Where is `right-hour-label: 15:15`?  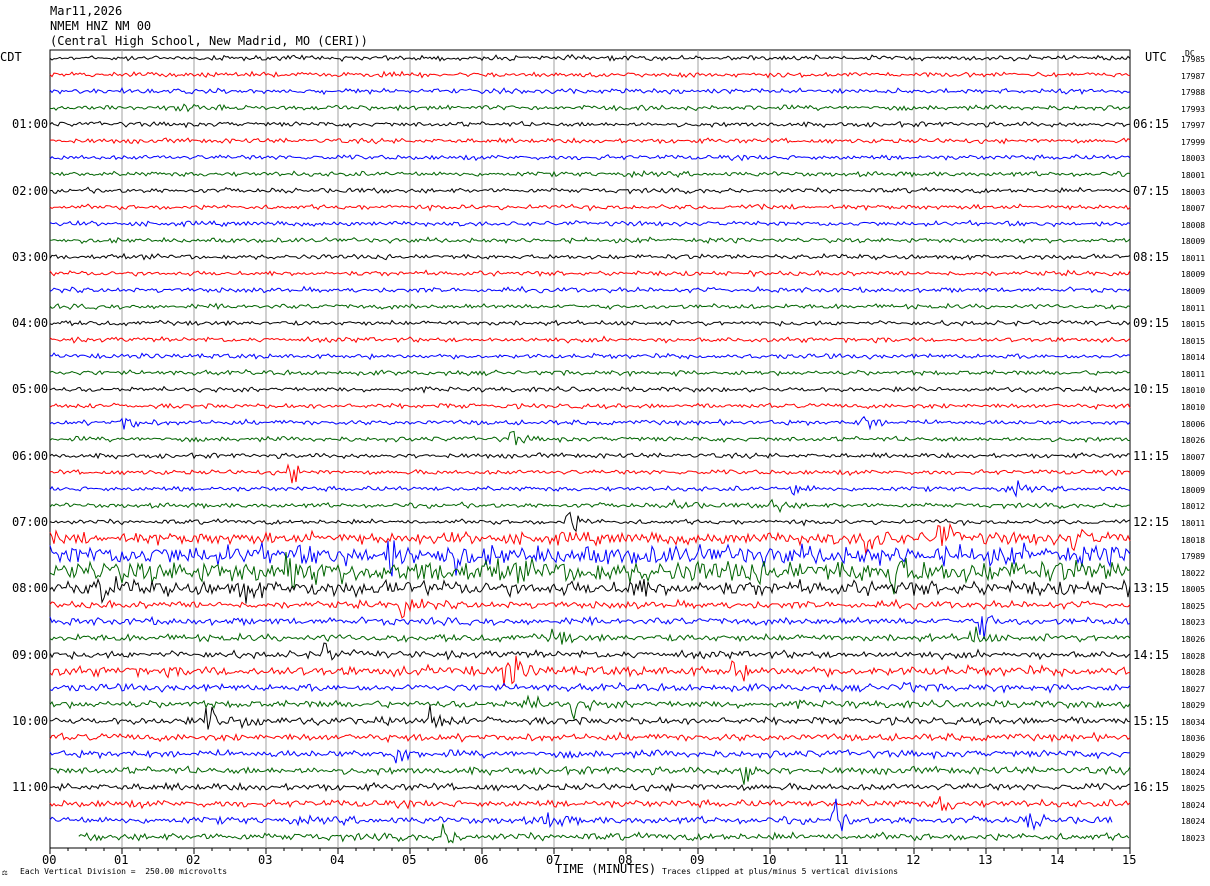 right-hour-label: 15:15 is located at coordinates (1151, 720).